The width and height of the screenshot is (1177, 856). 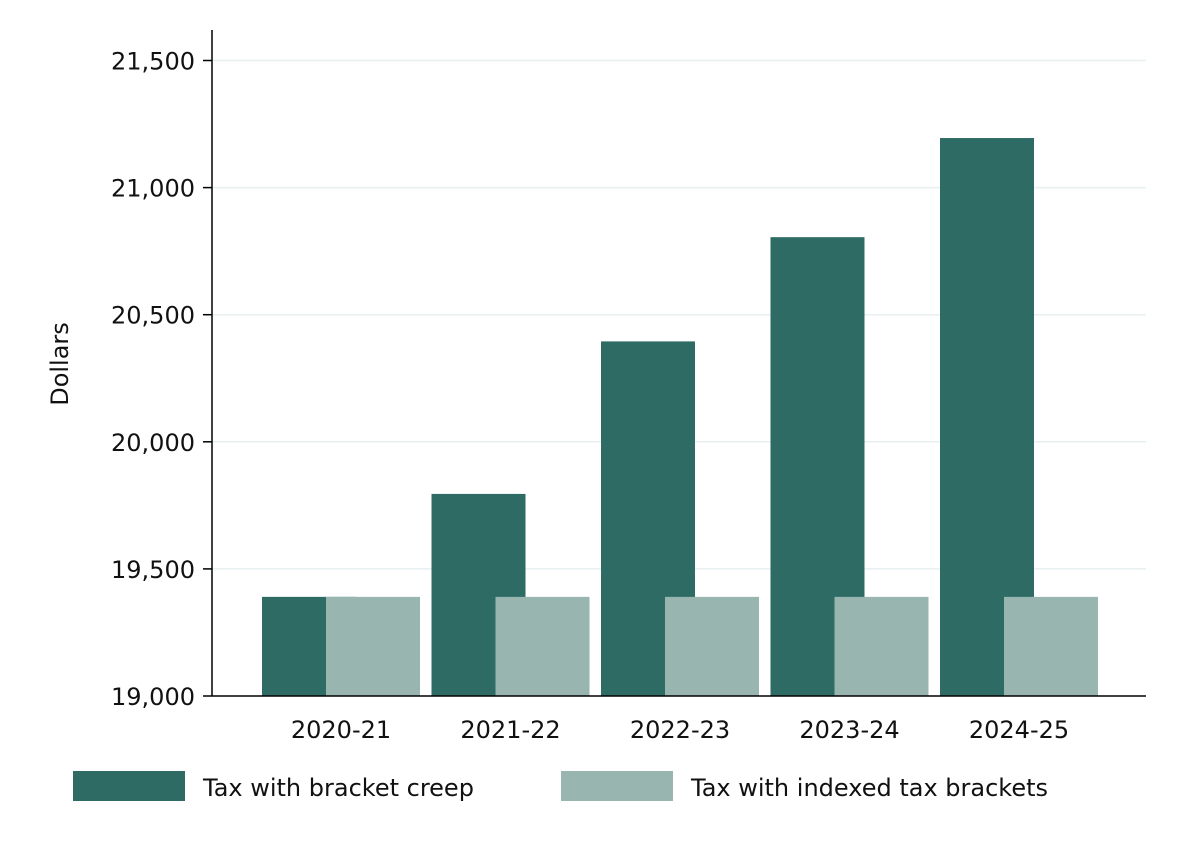 I want to click on y-tick-label: 20,000, so click(x=153, y=443).